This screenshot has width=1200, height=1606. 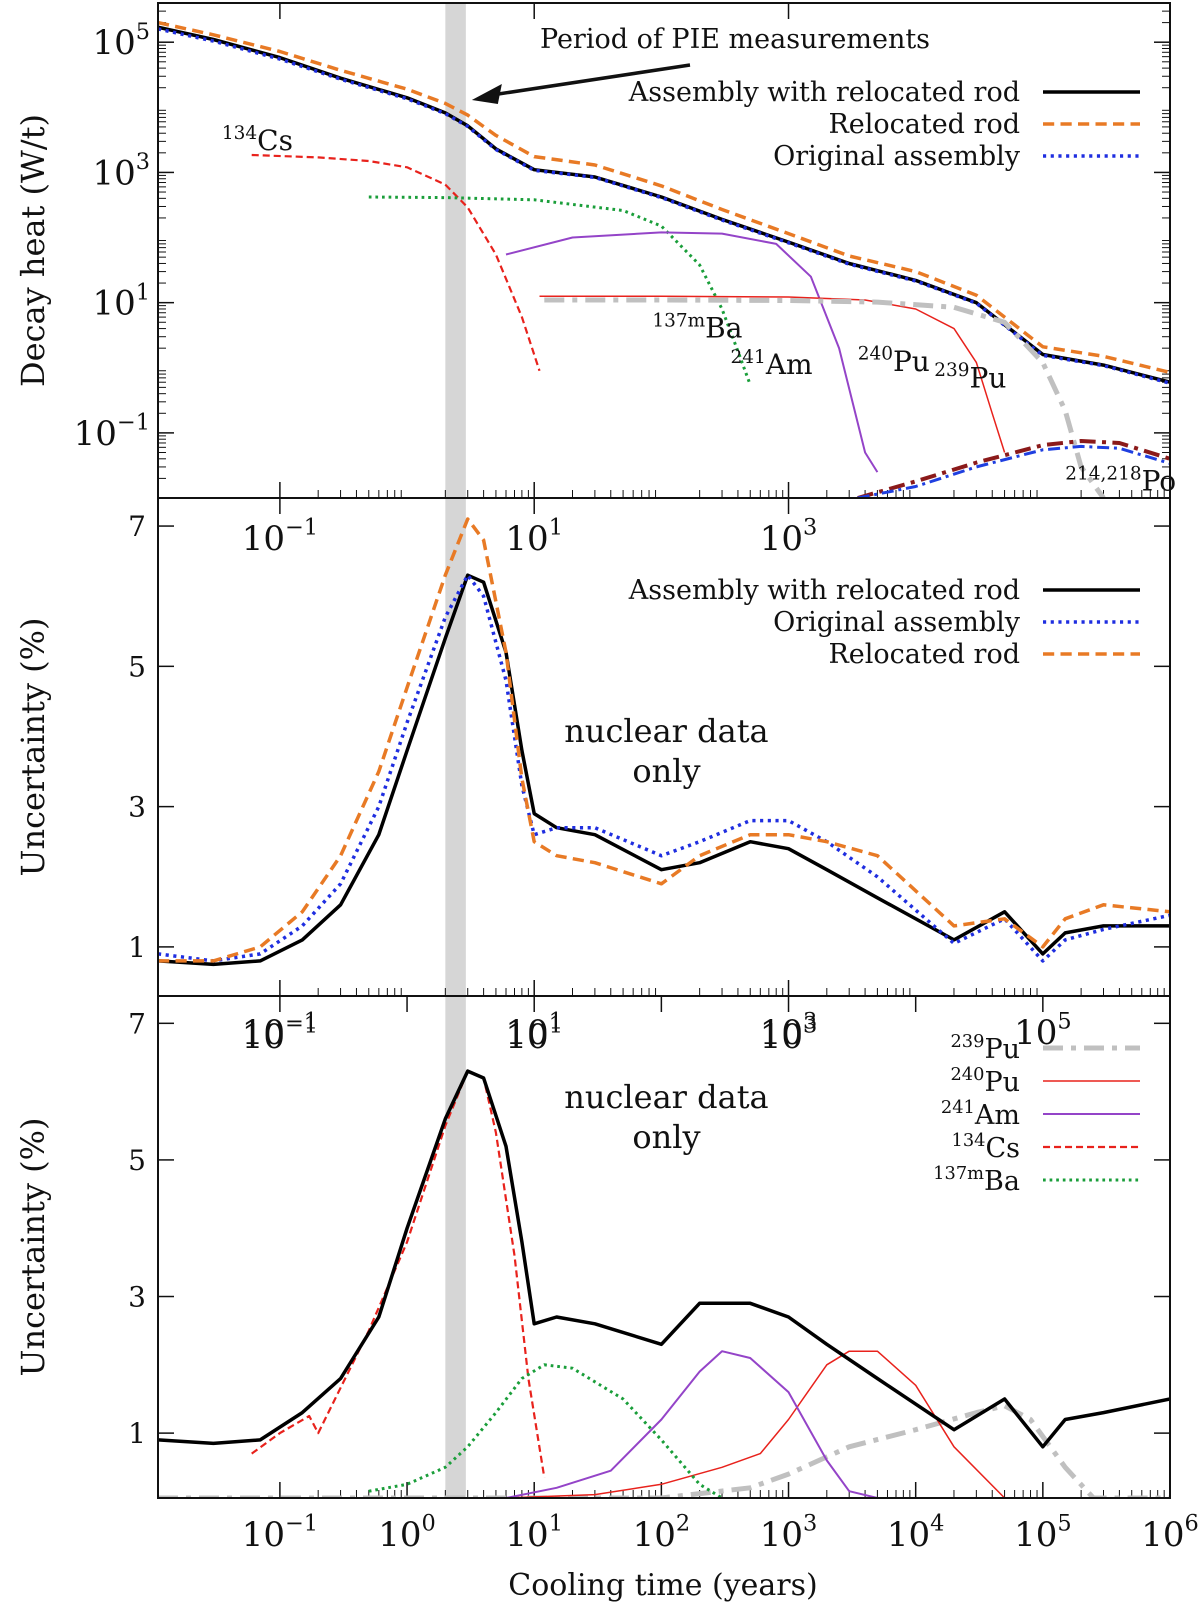 I want to click on isotope-annotation-mass: 239, so click(x=951, y=370).